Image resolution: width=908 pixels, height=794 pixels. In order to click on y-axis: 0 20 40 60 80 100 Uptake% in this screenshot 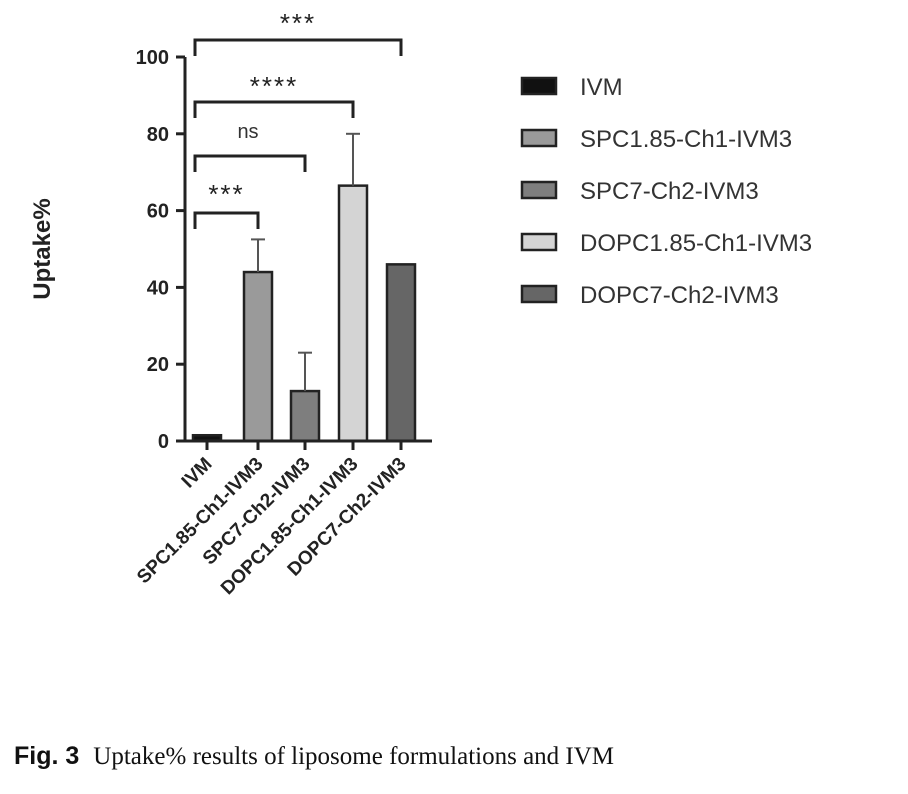, I will do `click(108, 250)`.